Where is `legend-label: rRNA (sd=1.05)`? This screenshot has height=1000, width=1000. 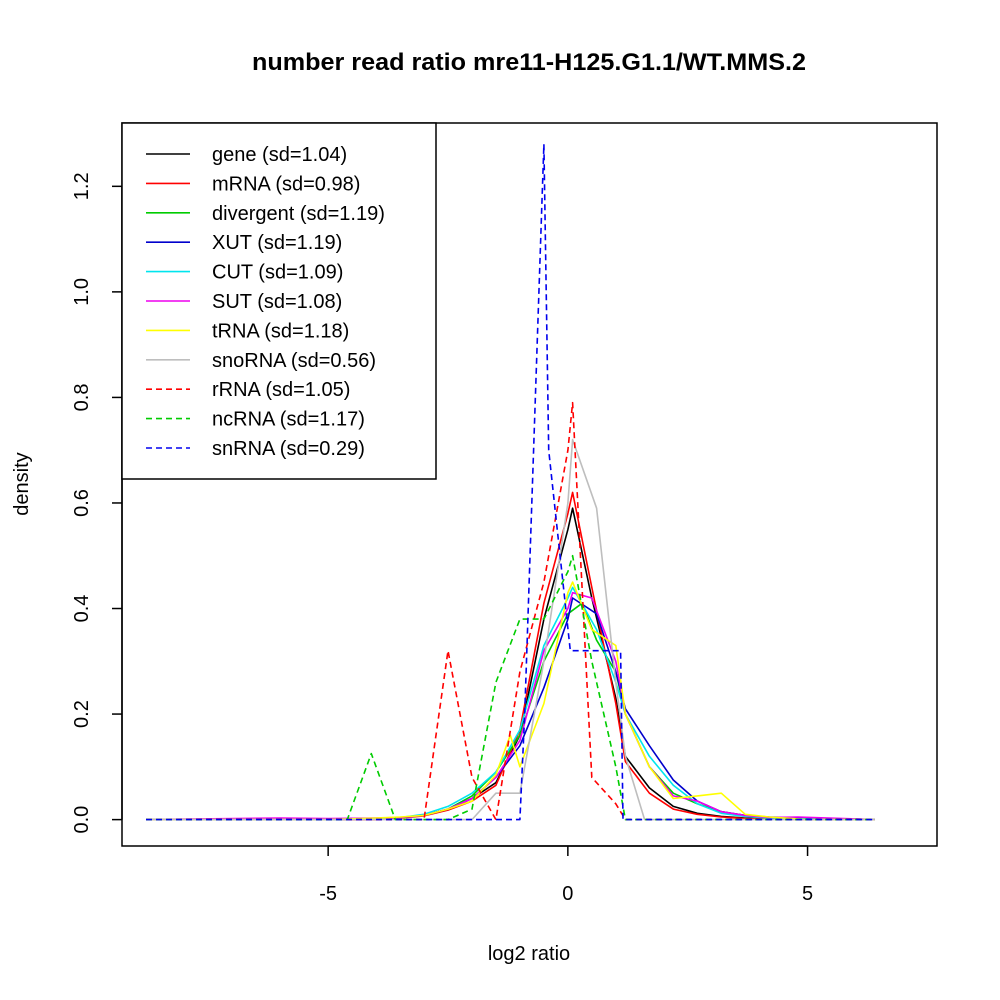
legend-label: rRNA (sd=1.05) is located at coordinates (281, 390).